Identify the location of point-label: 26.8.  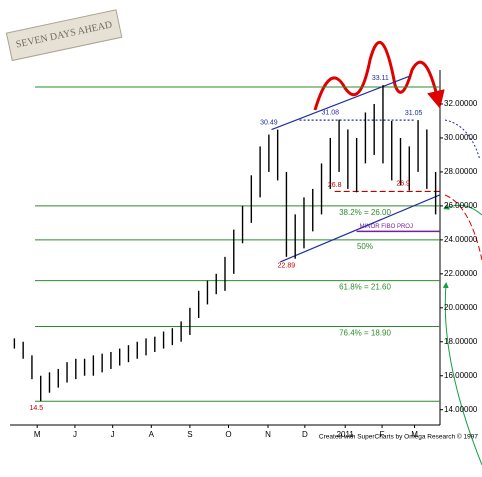
(335, 185).